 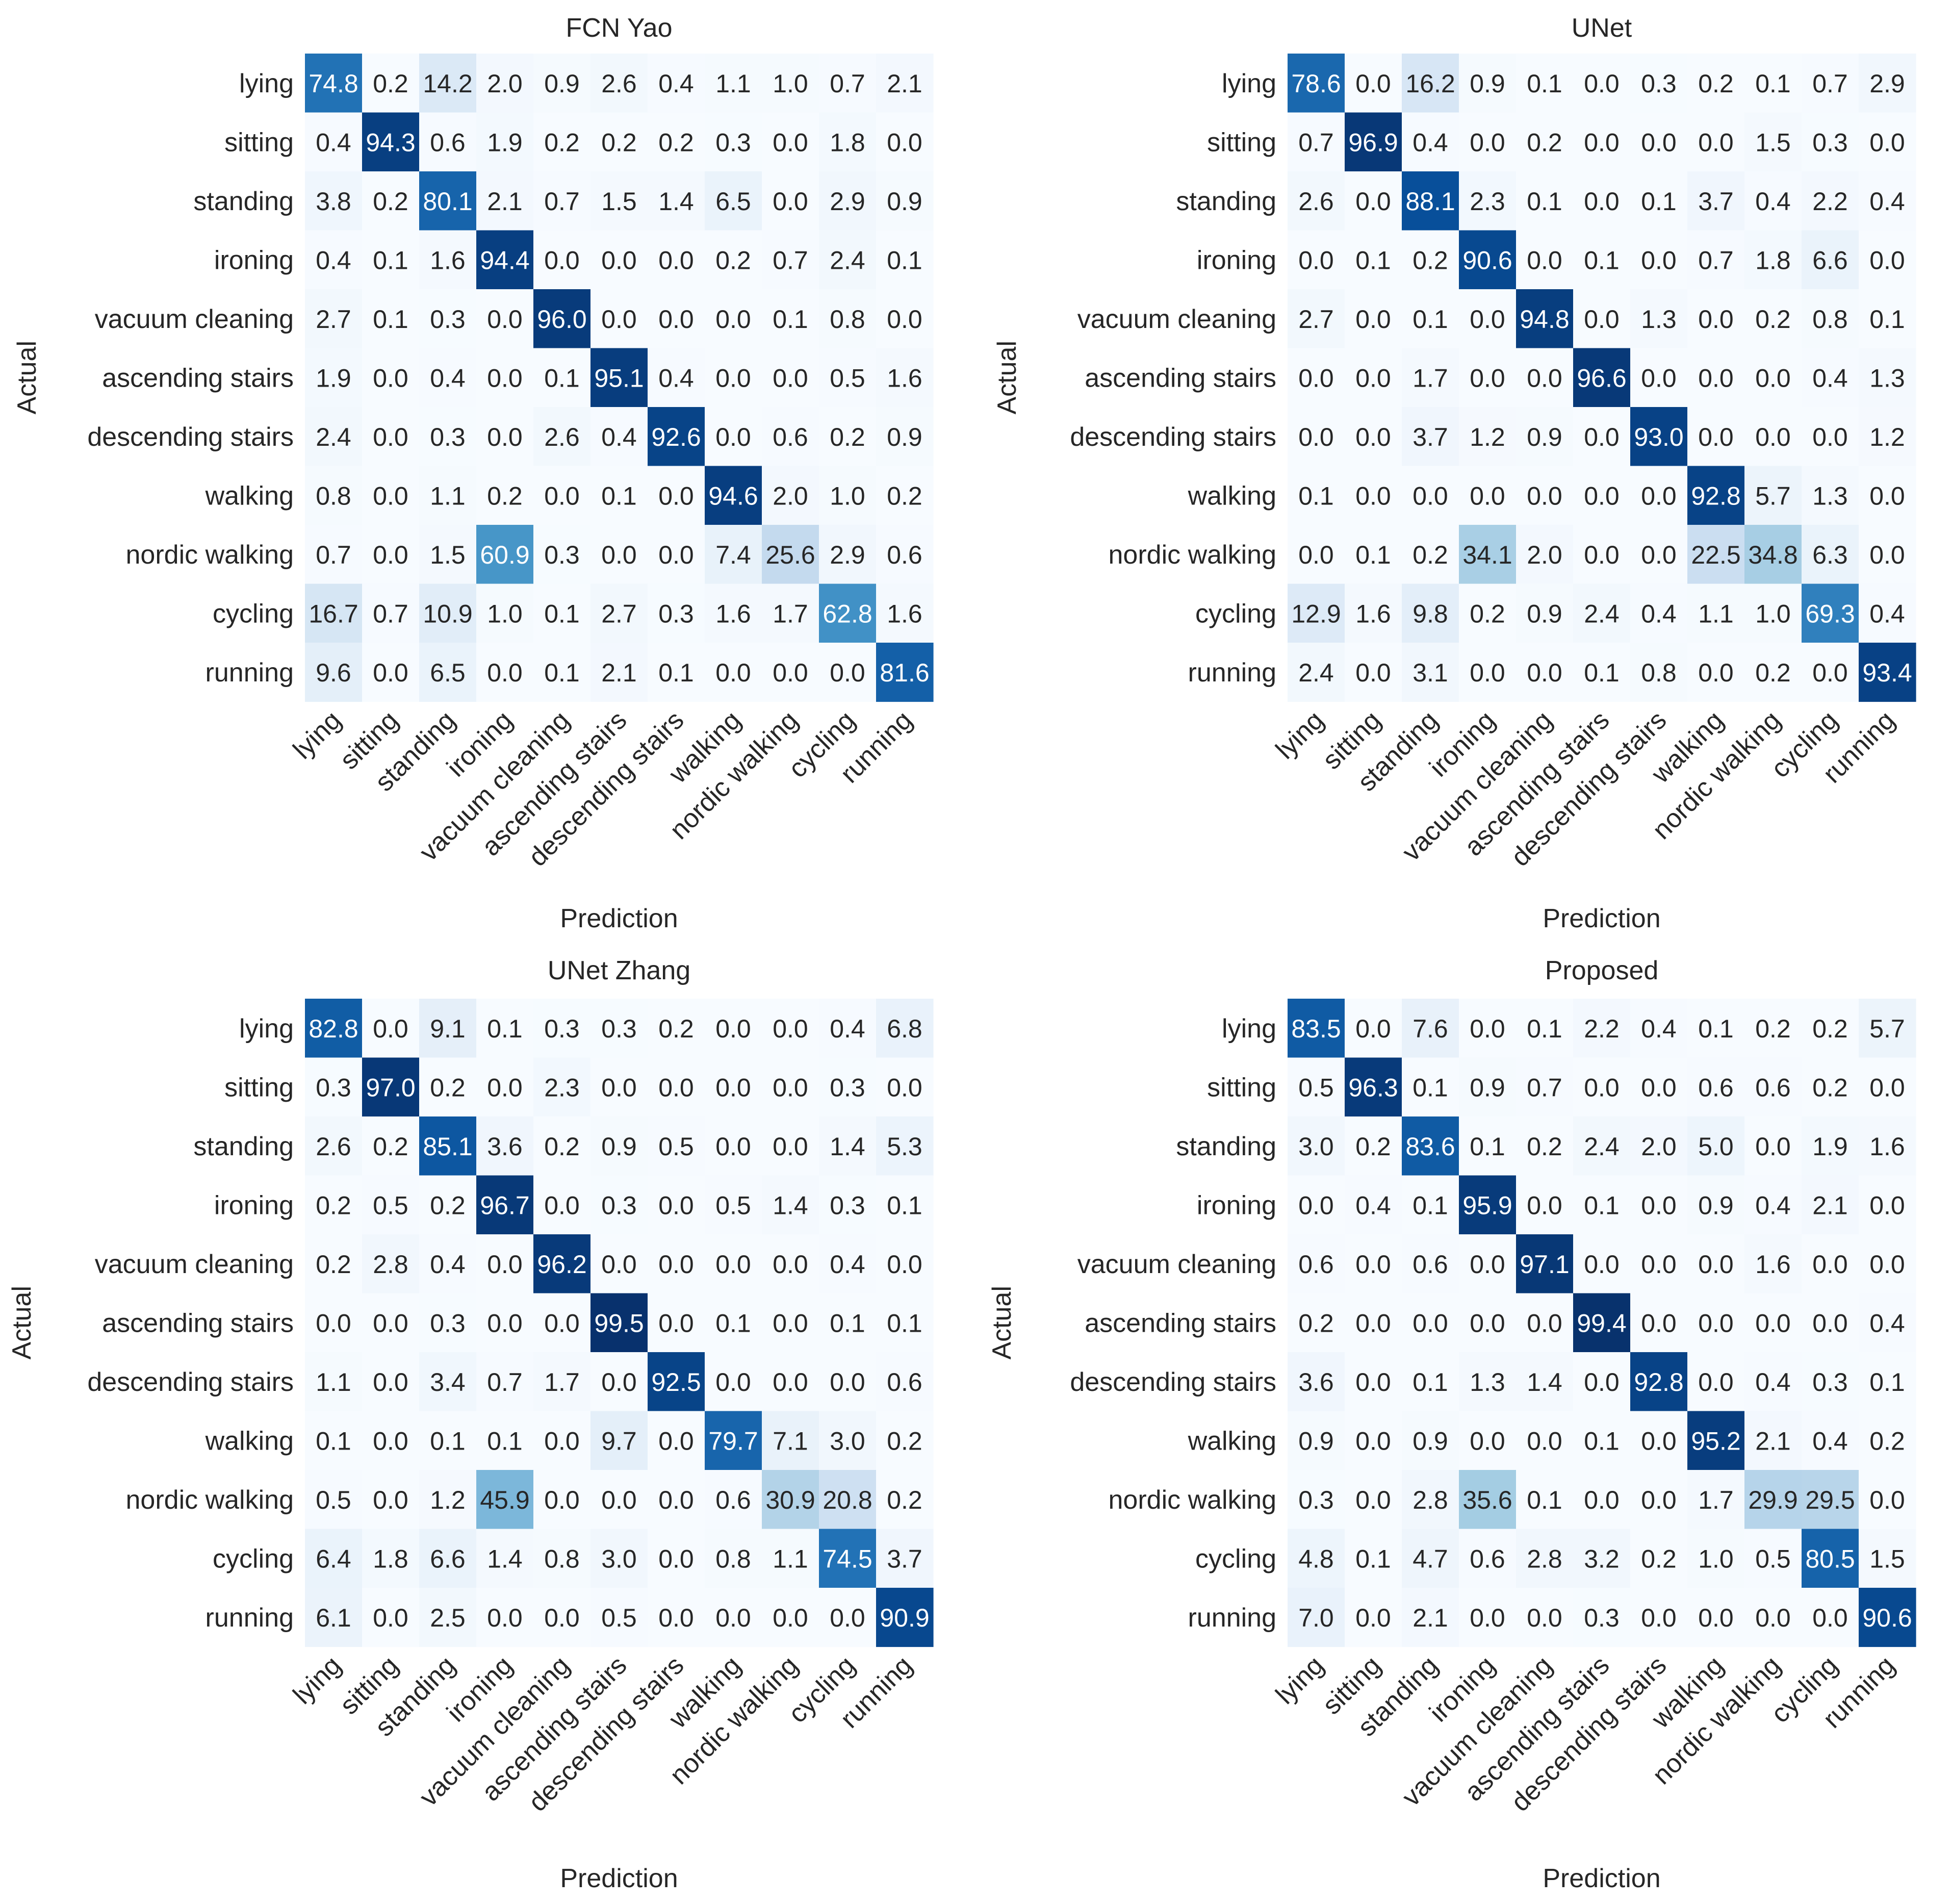 I want to click on y-tick-label: walking, so click(x=1232, y=1441).